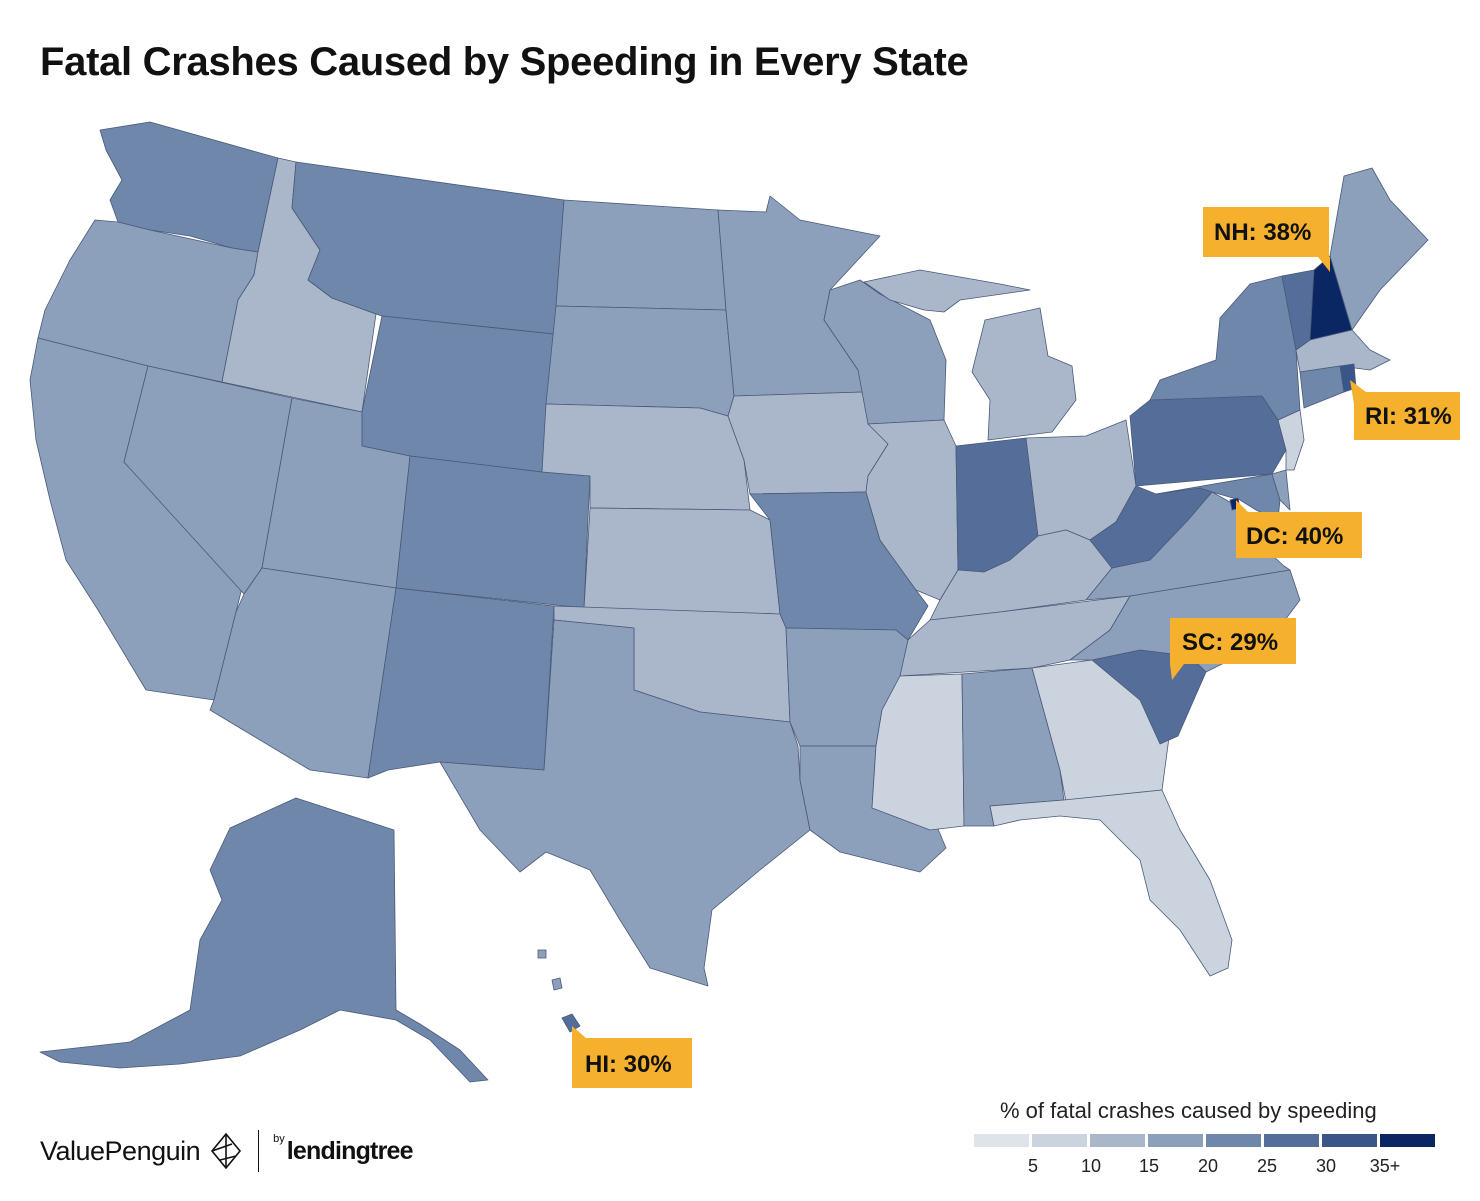 The image size is (1480, 1201). What do you see at coordinates (571, 1023) in the screenshot?
I see `state-hi` at bounding box center [571, 1023].